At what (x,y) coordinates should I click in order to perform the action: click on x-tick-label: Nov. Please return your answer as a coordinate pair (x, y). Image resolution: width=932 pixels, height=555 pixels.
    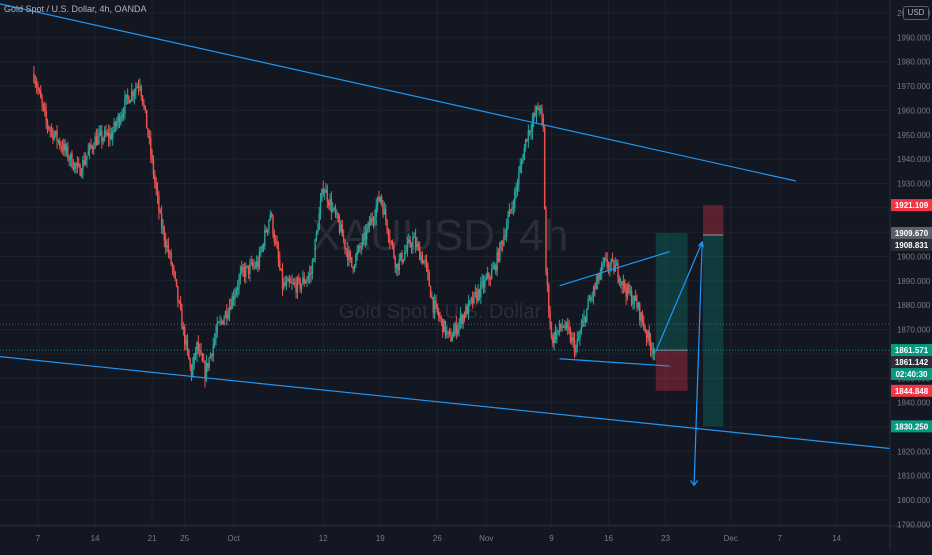
    Looking at the image, I should click on (486, 538).